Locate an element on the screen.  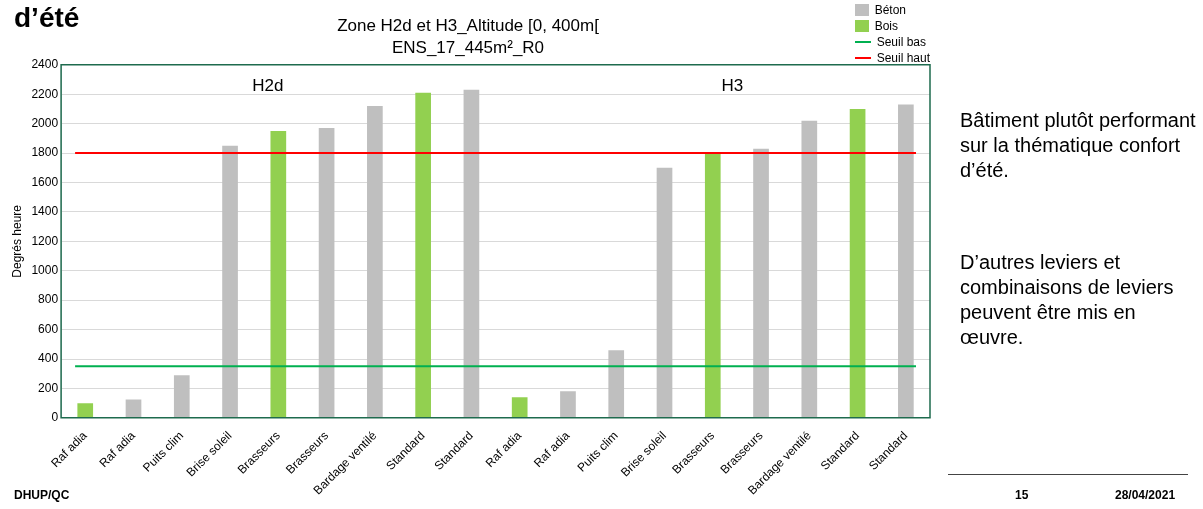
legend-label: Bois is located at coordinates (886, 26).